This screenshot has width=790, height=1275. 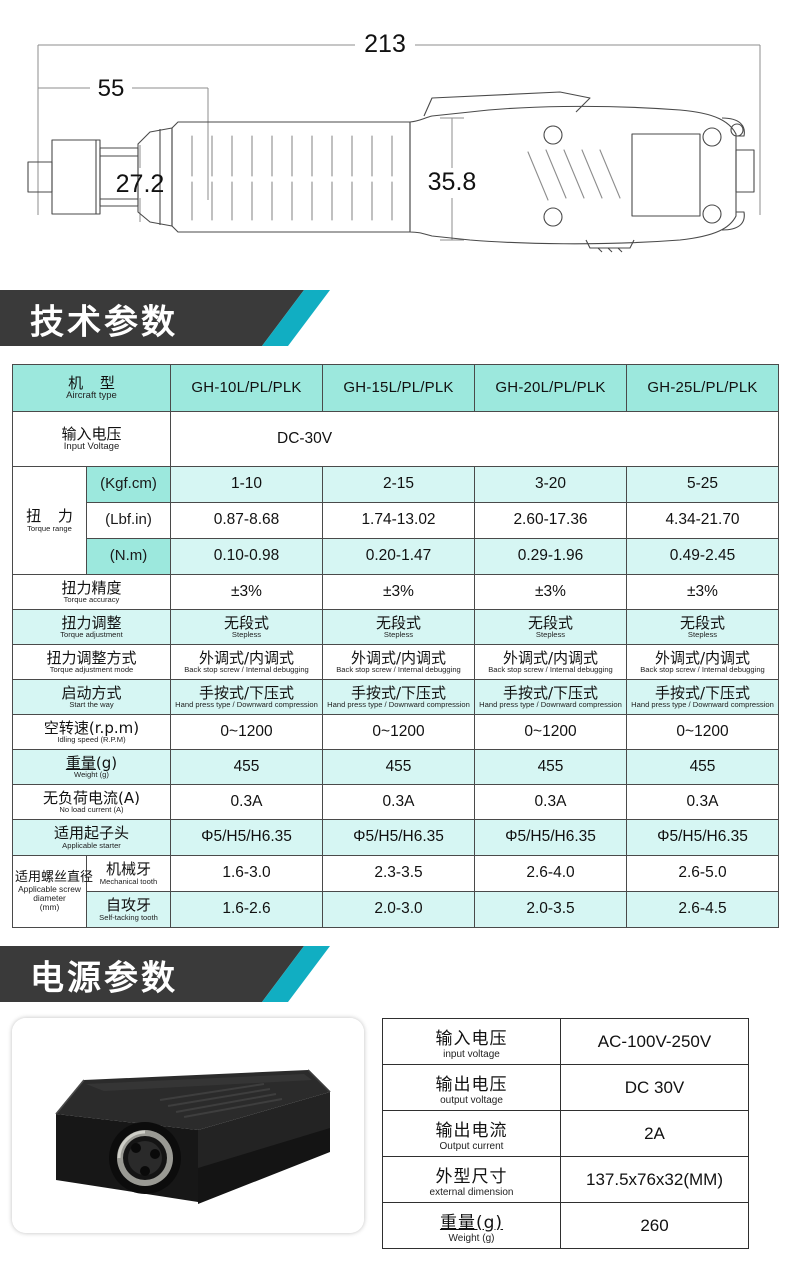 What do you see at coordinates (654, 1133) in the screenshot?
I see `power-value-output-current: 2A` at bounding box center [654, 1133].